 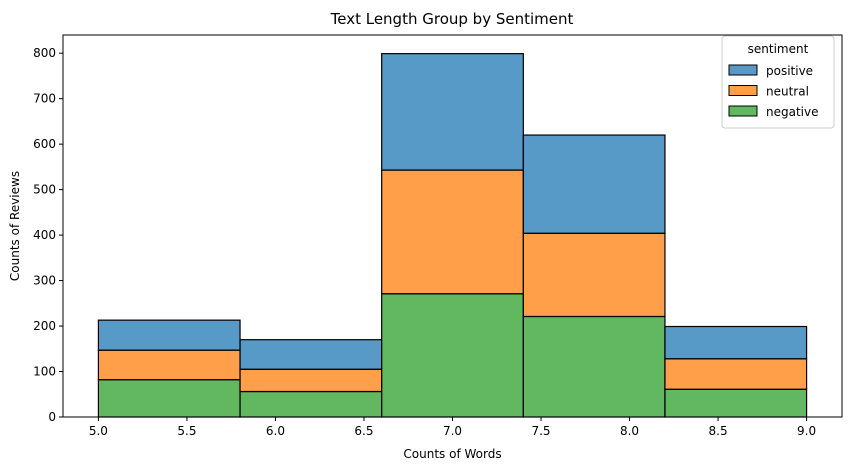 I want to click on y-tick-label: 200, so click(x=44, y=326).